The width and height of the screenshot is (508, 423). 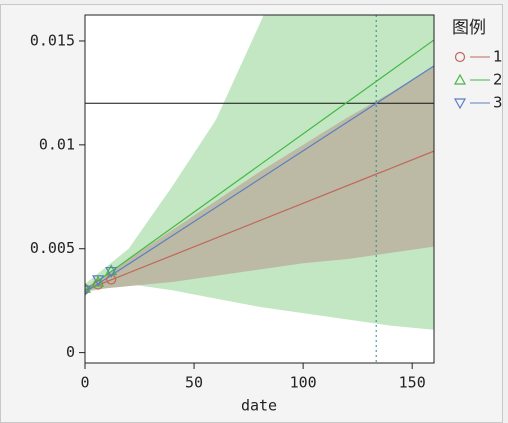 What do you see at coordinates (52, 248) in the screenshot?
I see `y-tick-label: 0.005` at bounding box center [52, 248].